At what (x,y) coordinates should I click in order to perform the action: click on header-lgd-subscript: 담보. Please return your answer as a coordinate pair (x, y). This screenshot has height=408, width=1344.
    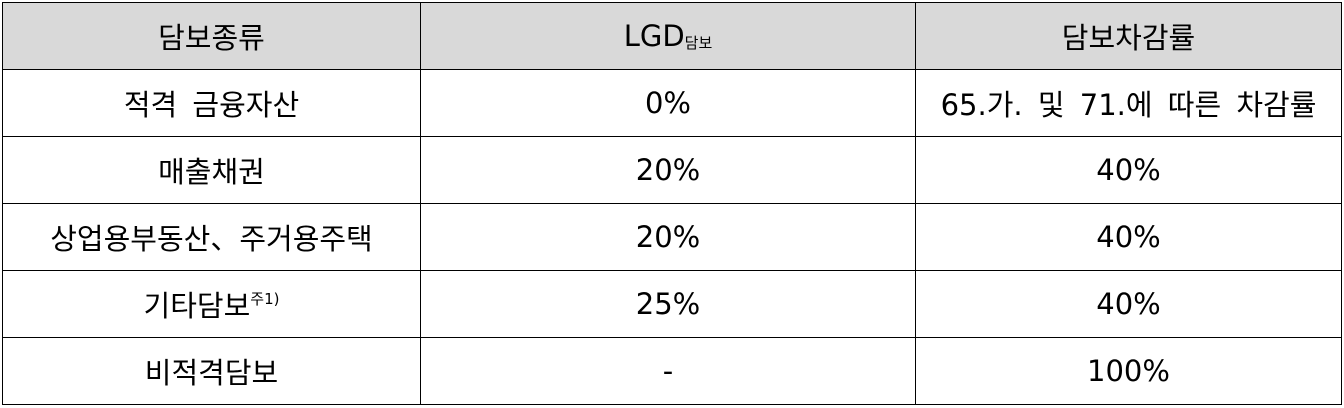
    Looking at the image, I should click on (698, 43).